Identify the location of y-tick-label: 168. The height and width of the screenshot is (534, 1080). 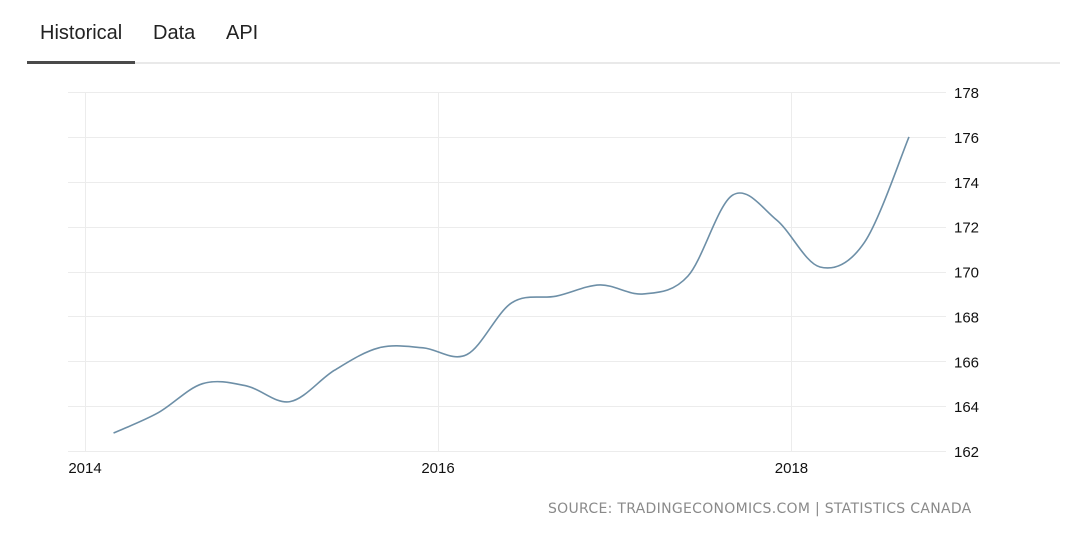
(966, 317).